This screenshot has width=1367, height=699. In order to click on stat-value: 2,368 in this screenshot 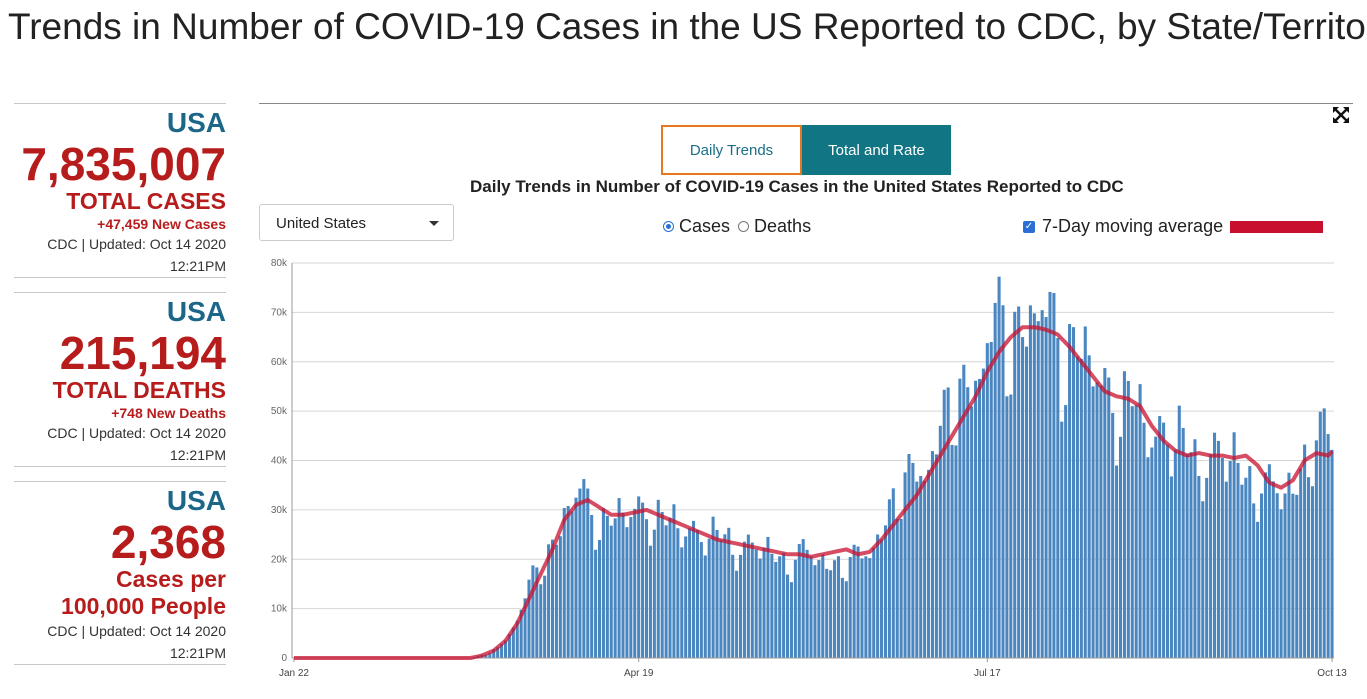, I will do `click(168, 542)`.